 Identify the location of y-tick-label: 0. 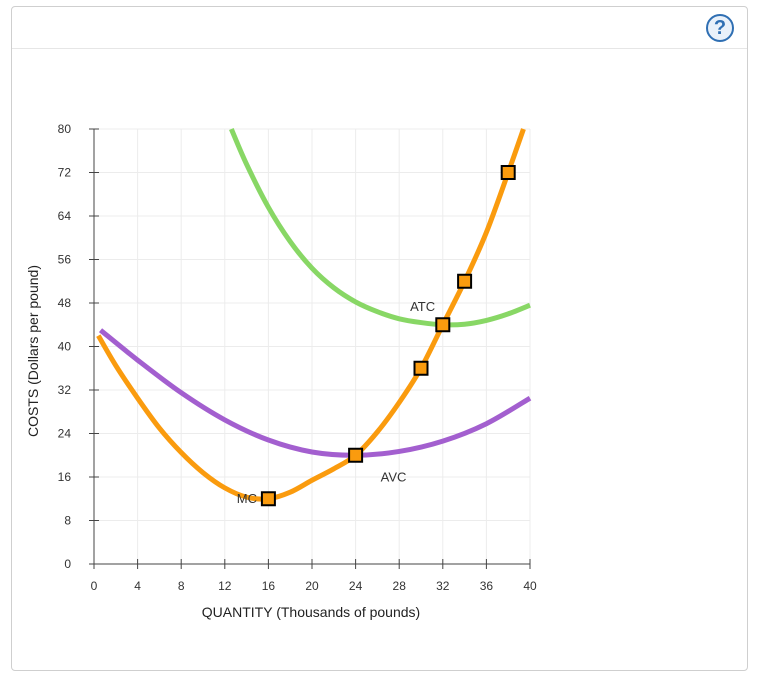
(67, 564).